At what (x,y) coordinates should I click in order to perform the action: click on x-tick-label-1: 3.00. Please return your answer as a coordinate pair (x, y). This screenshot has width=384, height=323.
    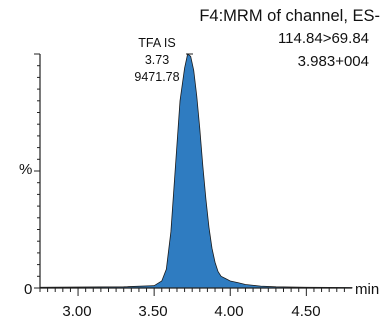
    Looking at the image, I should click on (76, 311).